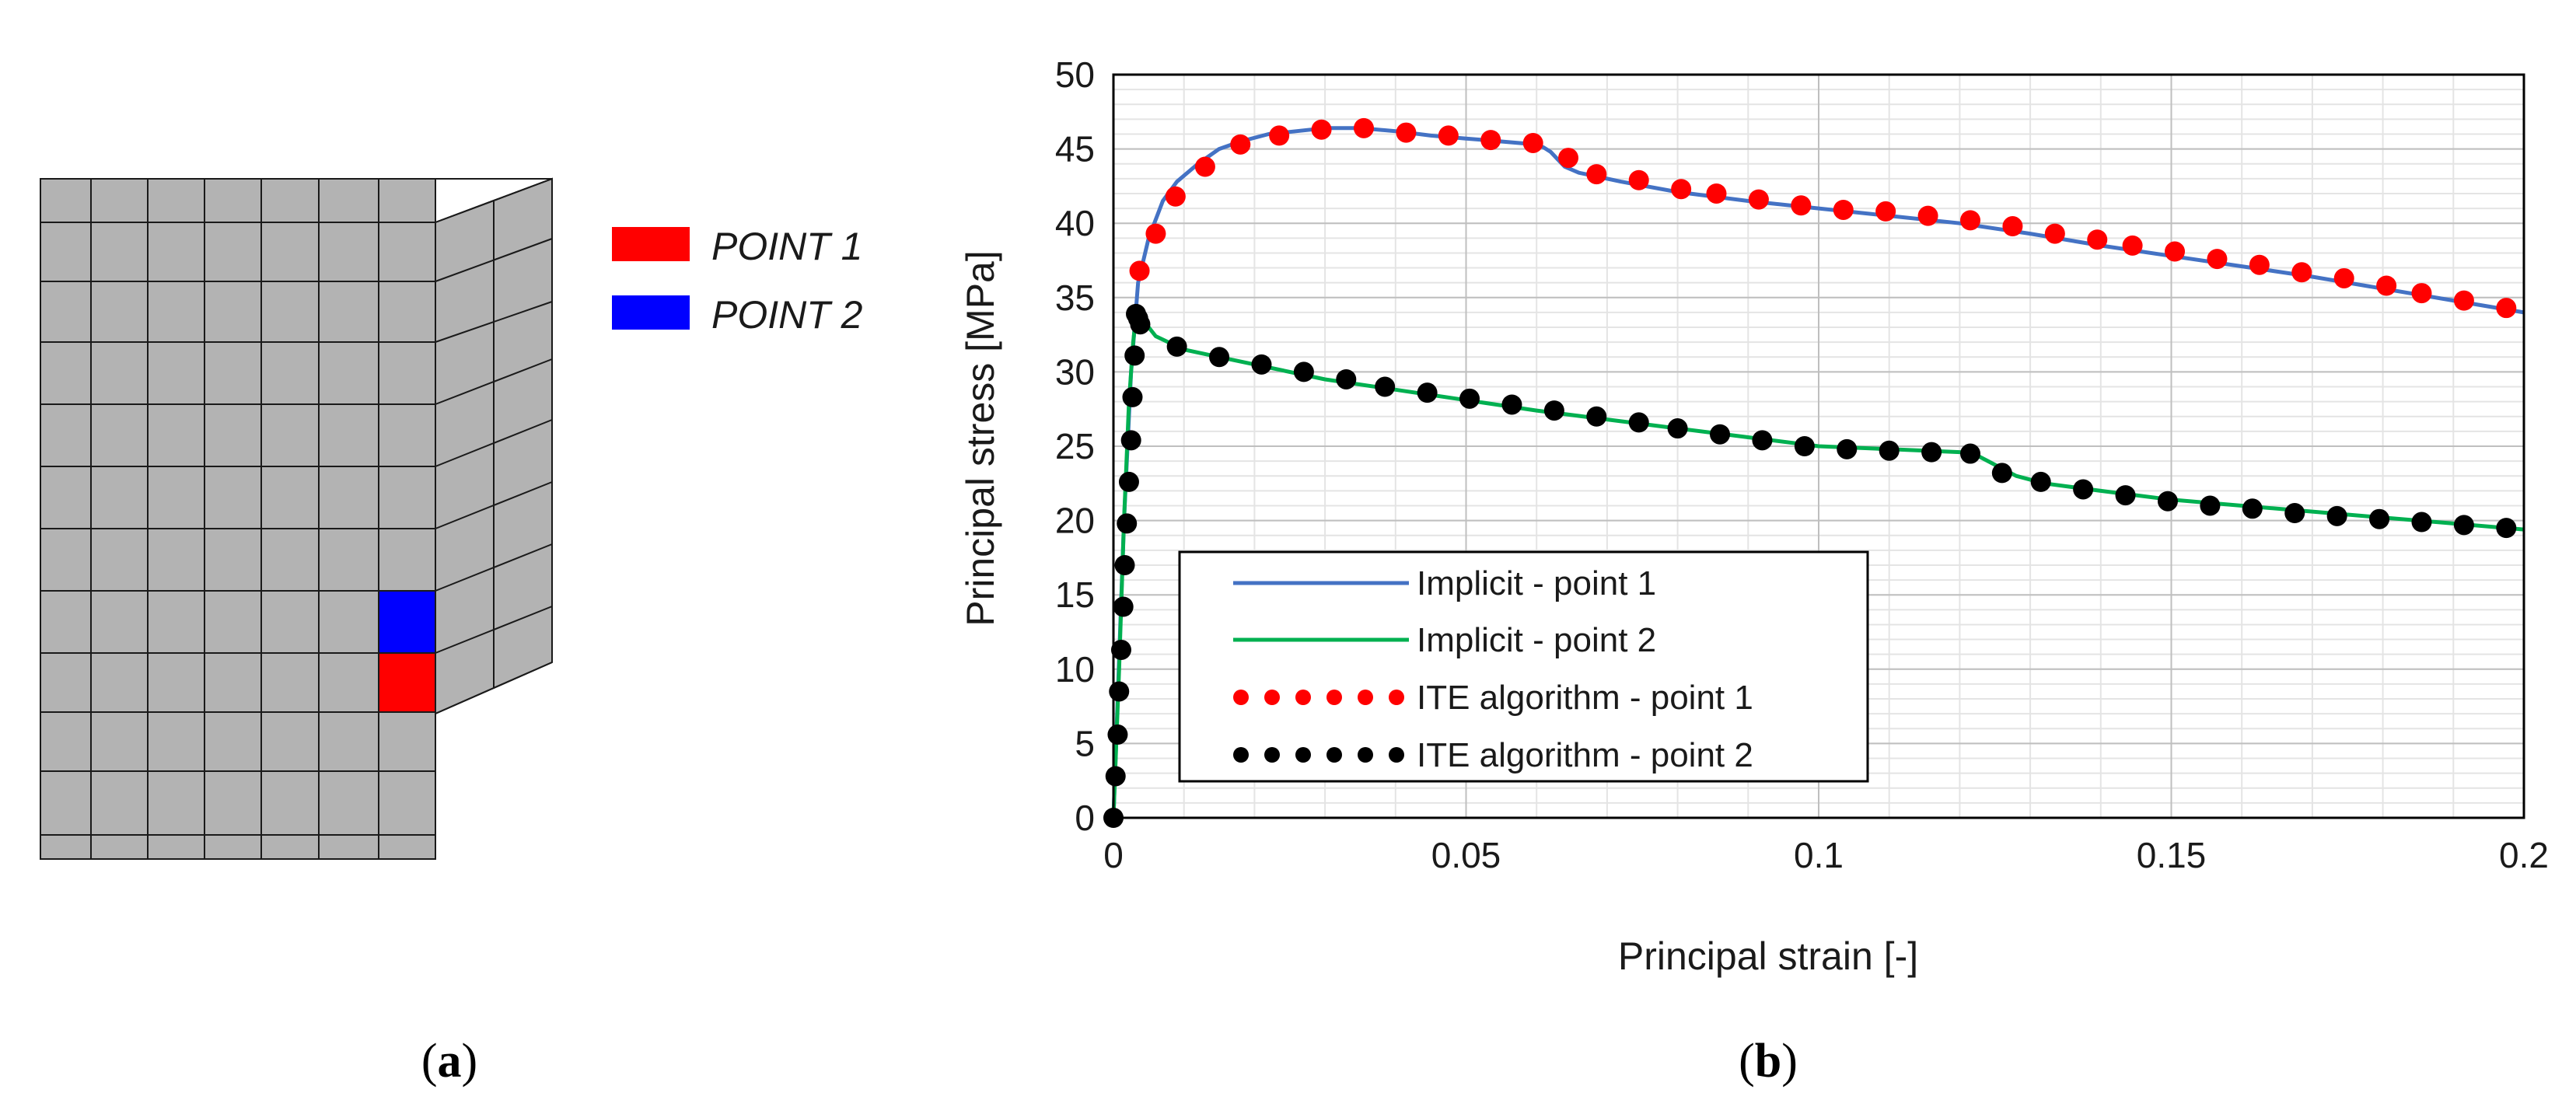  Describe the element at coordinates (450, 1062) in the screenshot. I see `panel-a-letter: a` at that location.